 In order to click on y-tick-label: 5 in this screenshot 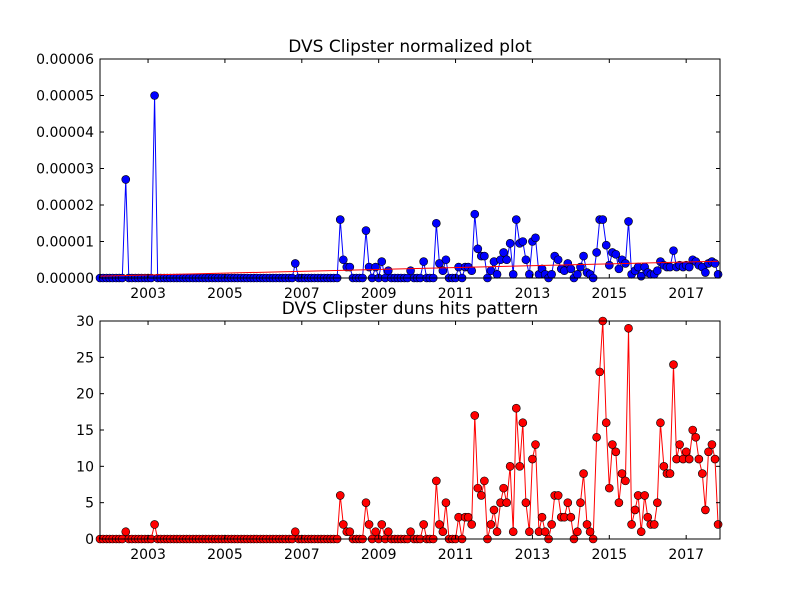, I will do `click(89, 504)`.